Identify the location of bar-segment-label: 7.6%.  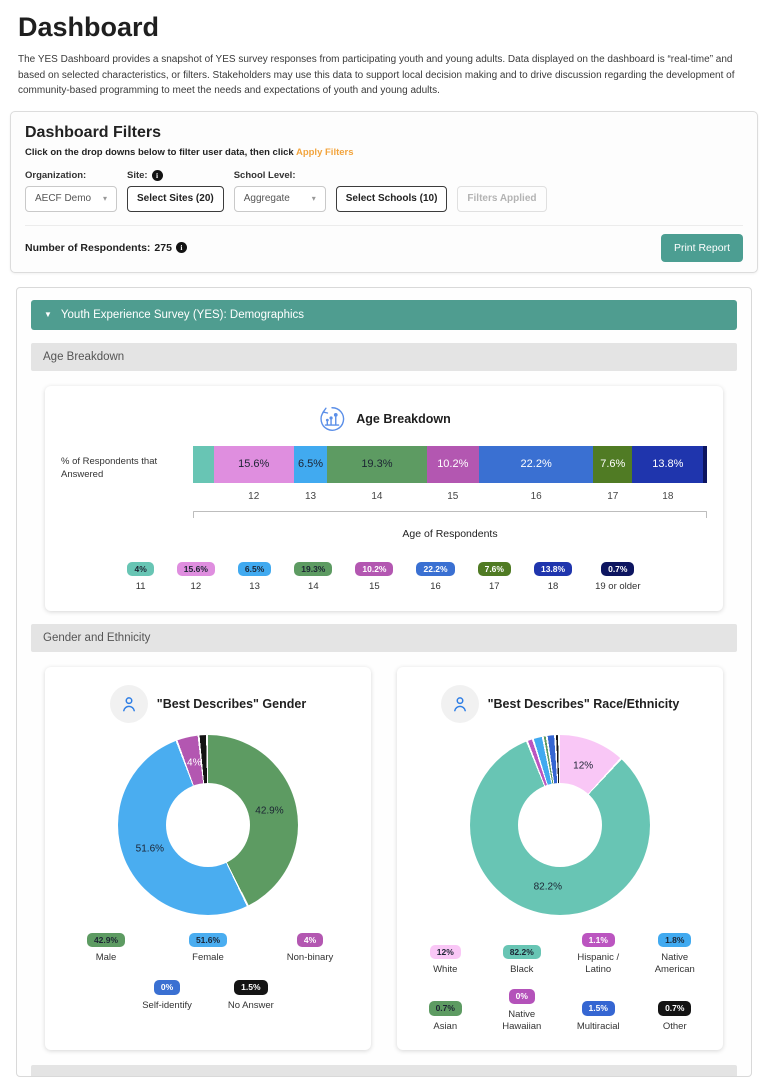
(612, 464).